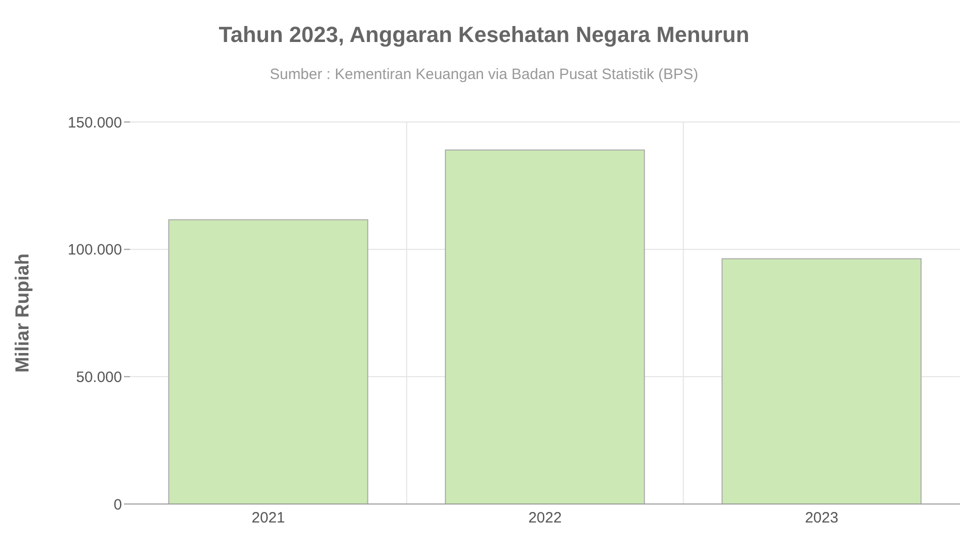 The width and height of the screenshot is (968, 543). I want to click on y-axis-title: Miliar Rupiah, so click(23, 313).